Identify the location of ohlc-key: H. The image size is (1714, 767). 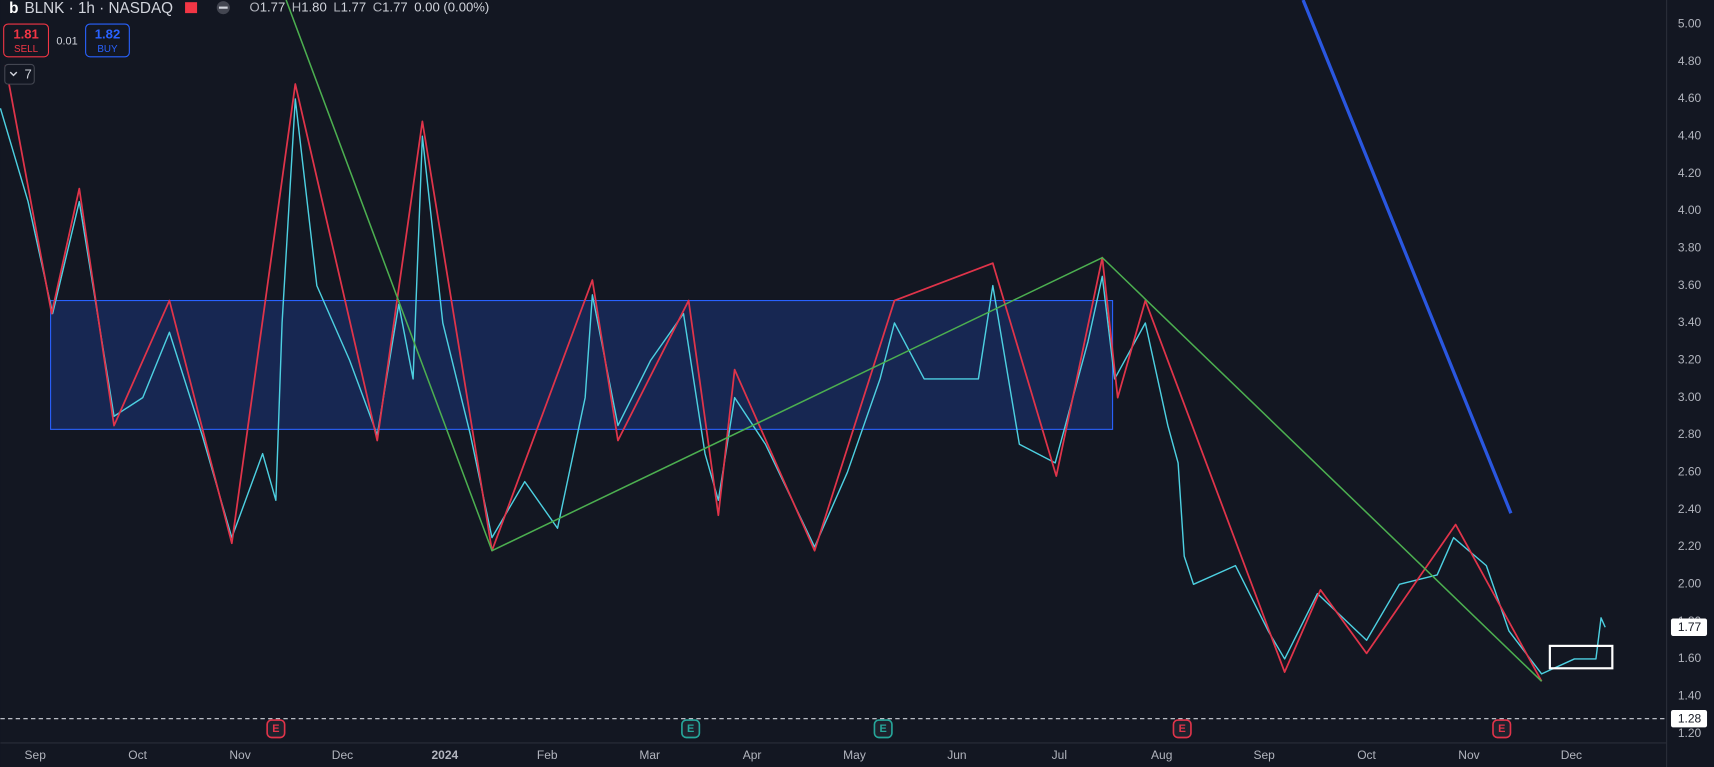
(296, 7).